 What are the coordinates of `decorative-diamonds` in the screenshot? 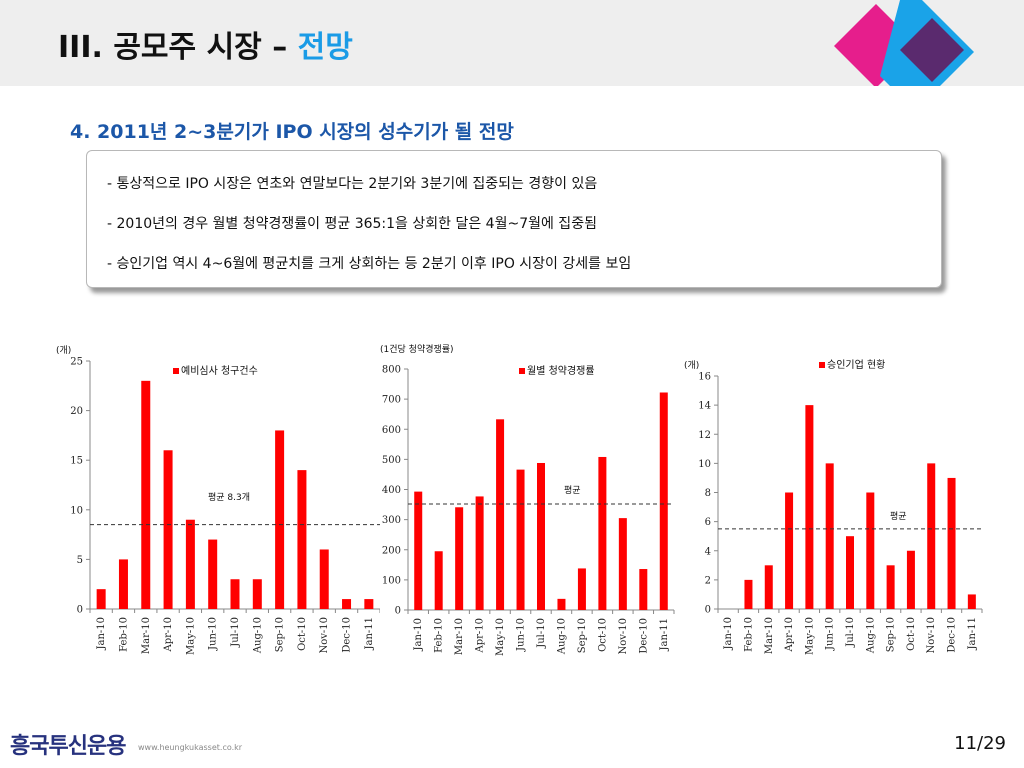 It's located at (904, 43).